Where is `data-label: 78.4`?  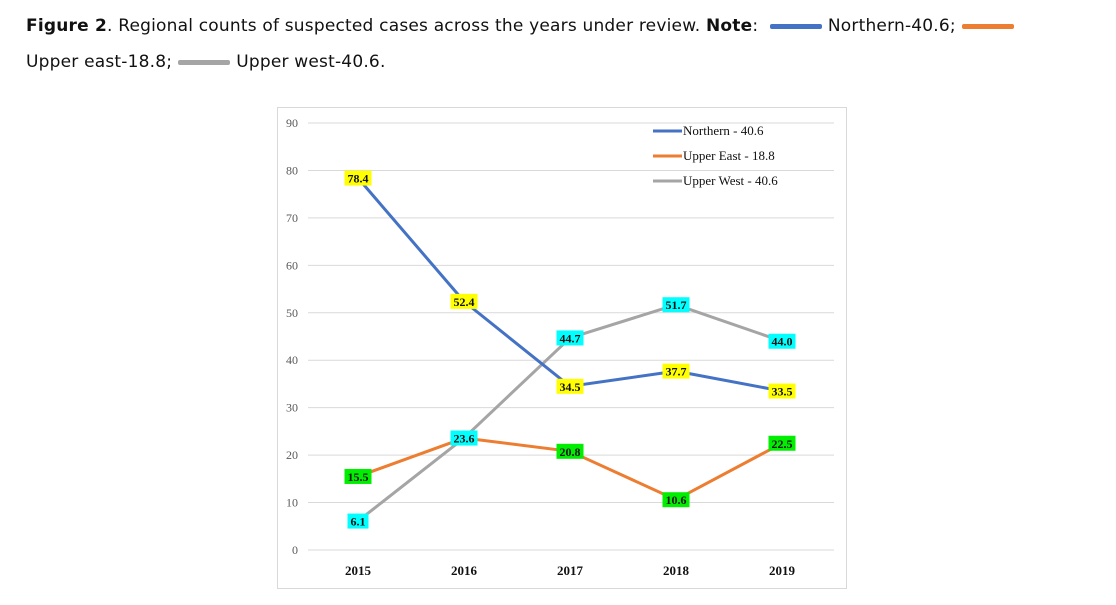
data-label: 78.4 is located at coordinates (358, 179).